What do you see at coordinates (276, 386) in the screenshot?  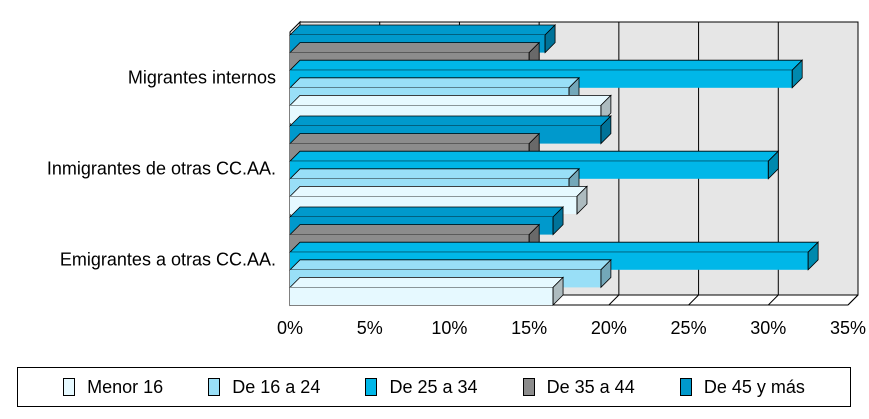 I see `legend-label: De 16 a 24` at bounding box center [276, 386].